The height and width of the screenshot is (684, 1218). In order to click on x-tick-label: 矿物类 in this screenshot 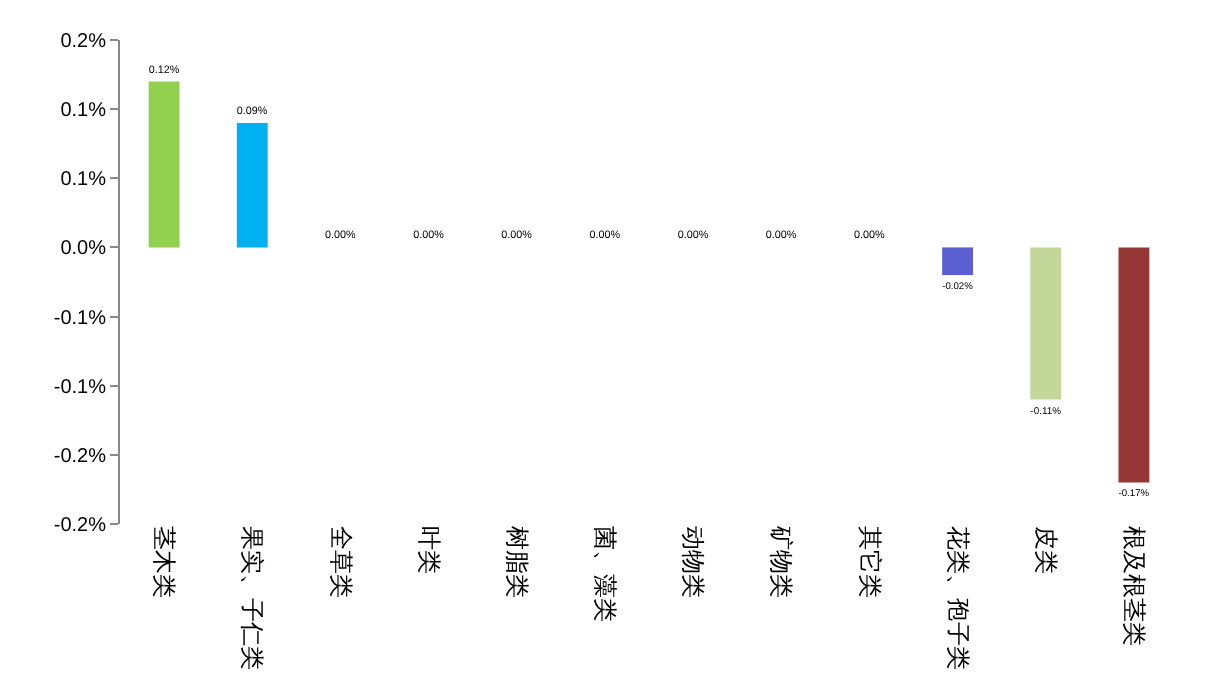, I will do `click(781, 561)`.